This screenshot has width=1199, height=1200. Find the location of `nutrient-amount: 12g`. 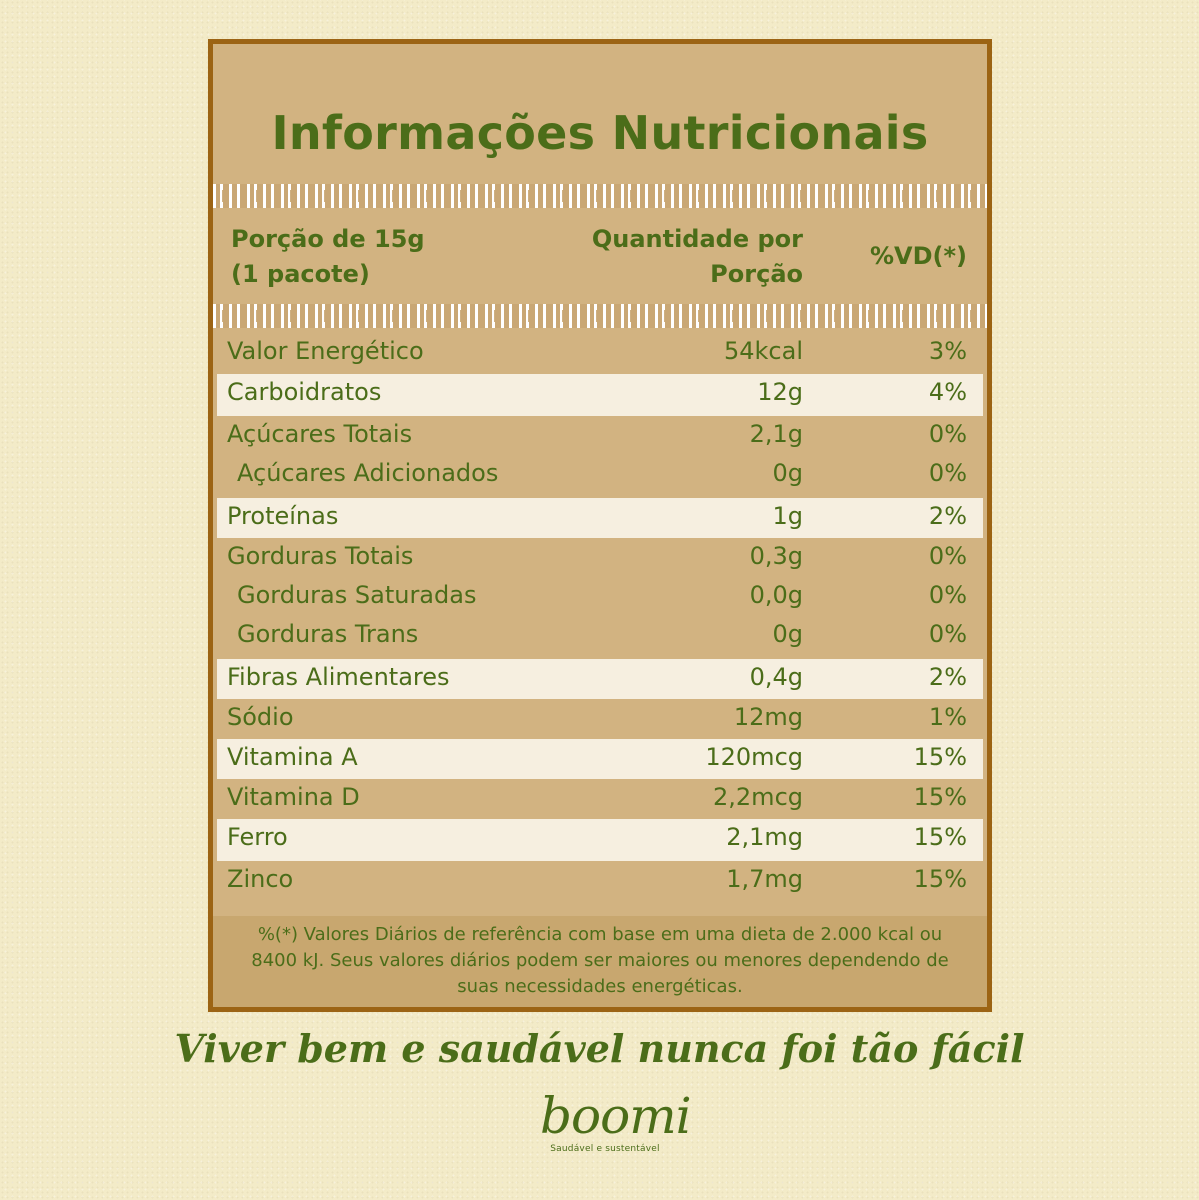

nutrient-amount: 12g is located at coordinates (780, 392).